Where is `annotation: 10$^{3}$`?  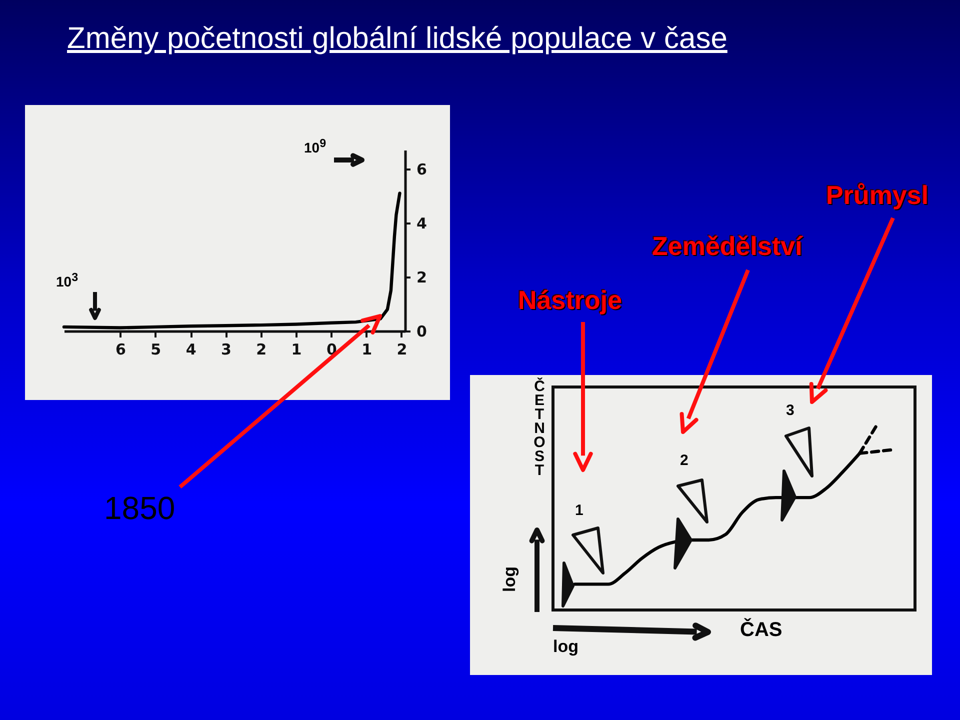
annotation: 10$^{3}$ is located at coordinates (67, 280).